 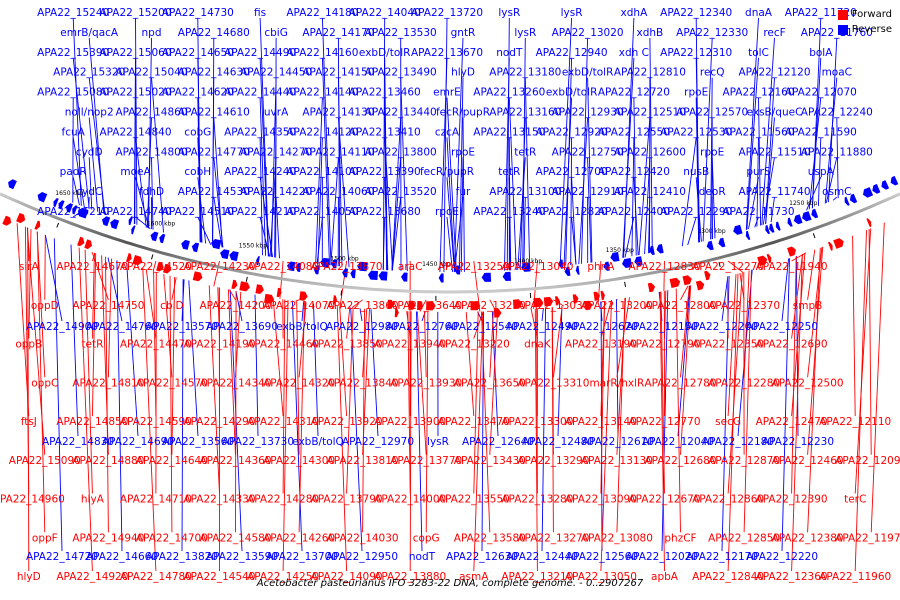 What do you see at coordinates (322, 212) in the screenshot?
I see `reverse-label-54: APA22_14050` at bounding box center [322, 212].